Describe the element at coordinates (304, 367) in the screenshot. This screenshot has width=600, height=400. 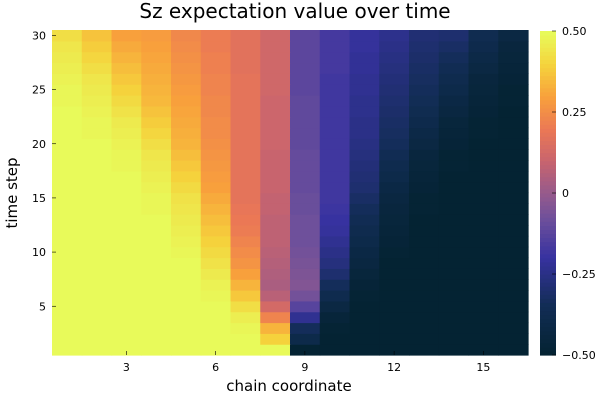
I see `x-tick-label: 9` at that location.